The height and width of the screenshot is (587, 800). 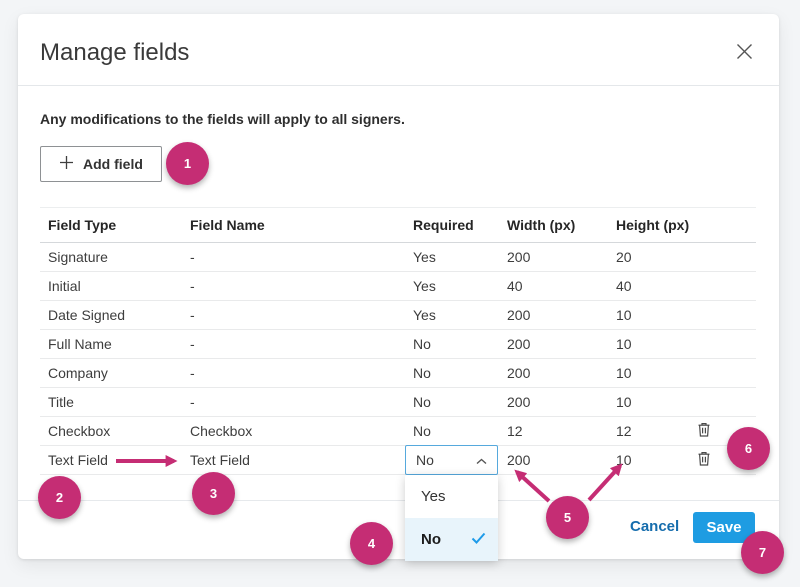 I want to click on dropdown-option-no: No, so click(x=451, y=539).